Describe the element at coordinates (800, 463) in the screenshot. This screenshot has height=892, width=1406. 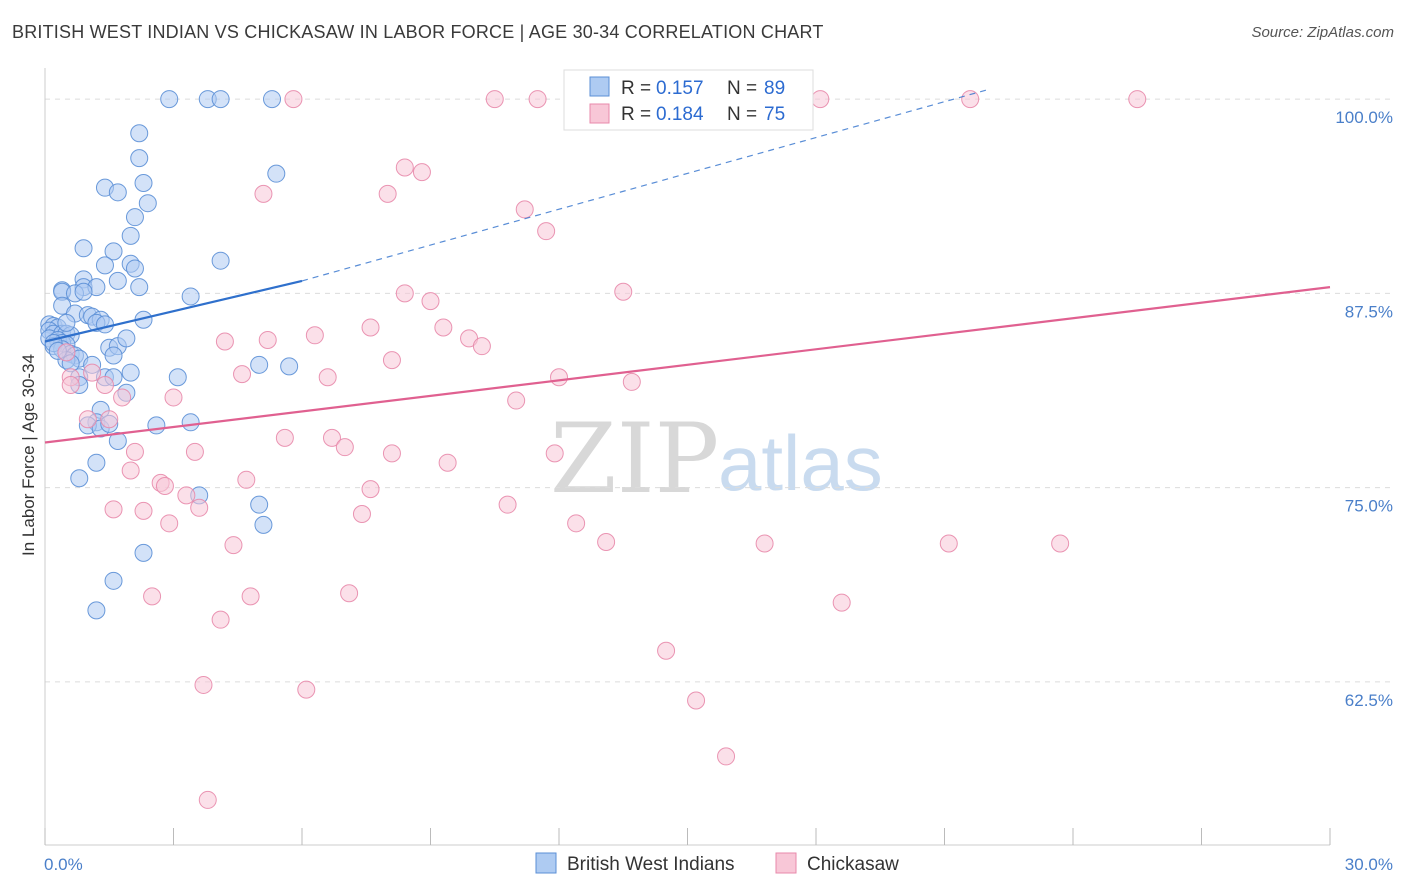
I see `watermark-atlas: atlas` at that location.